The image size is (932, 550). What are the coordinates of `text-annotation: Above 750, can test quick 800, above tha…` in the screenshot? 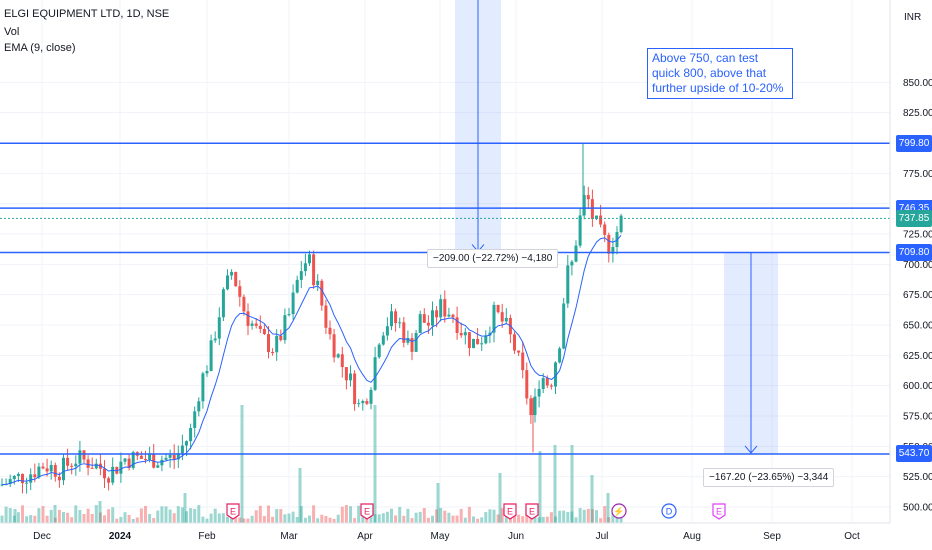 It's located at (720, 73).